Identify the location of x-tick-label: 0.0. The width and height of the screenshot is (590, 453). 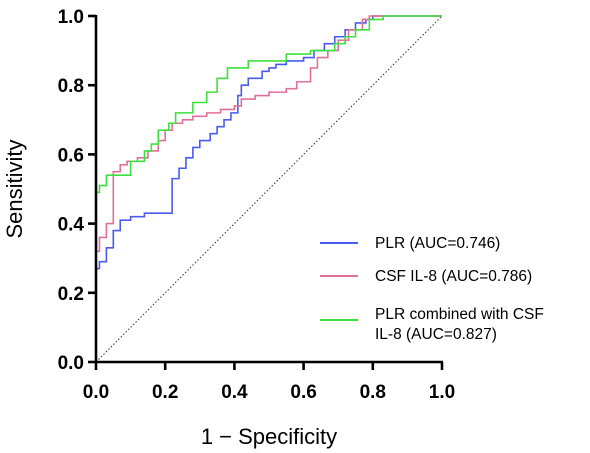
(96, 392).